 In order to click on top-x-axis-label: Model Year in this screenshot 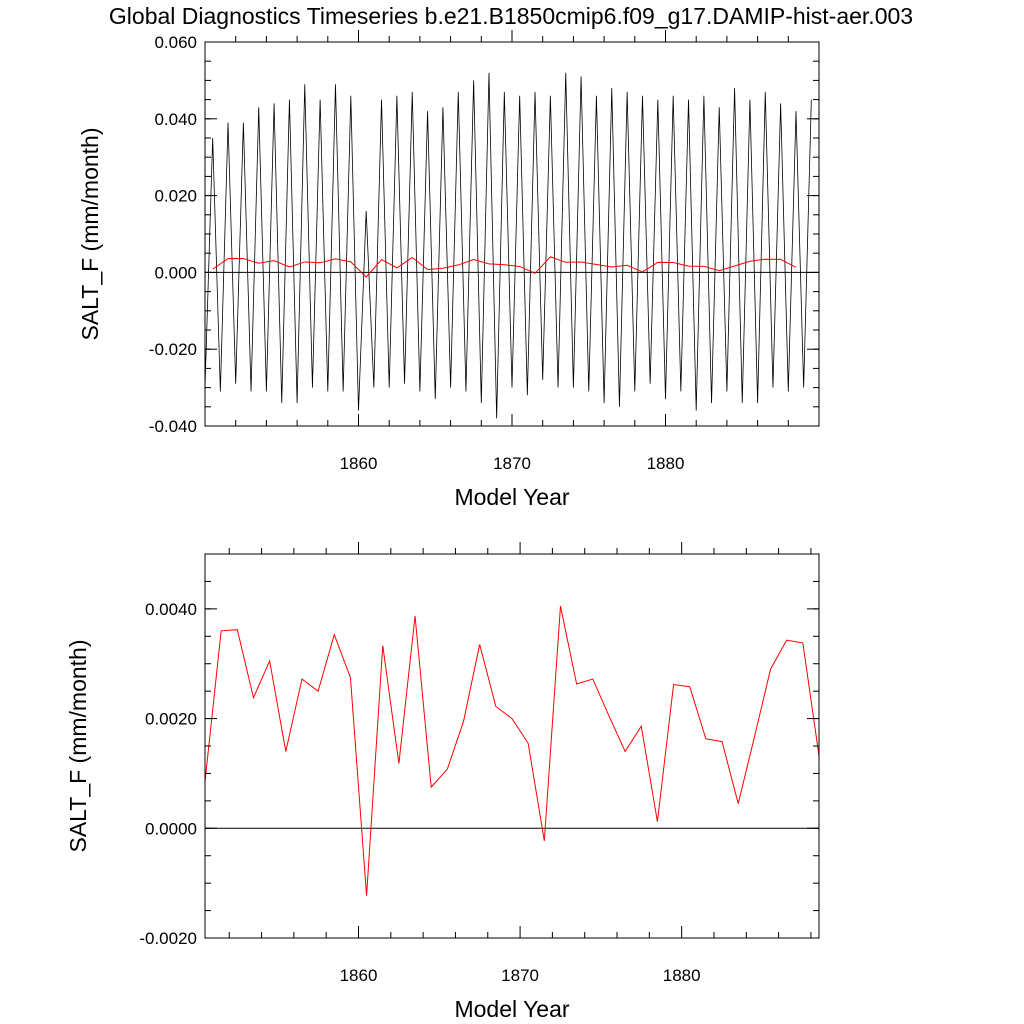, I will do `click(511, 497)`.